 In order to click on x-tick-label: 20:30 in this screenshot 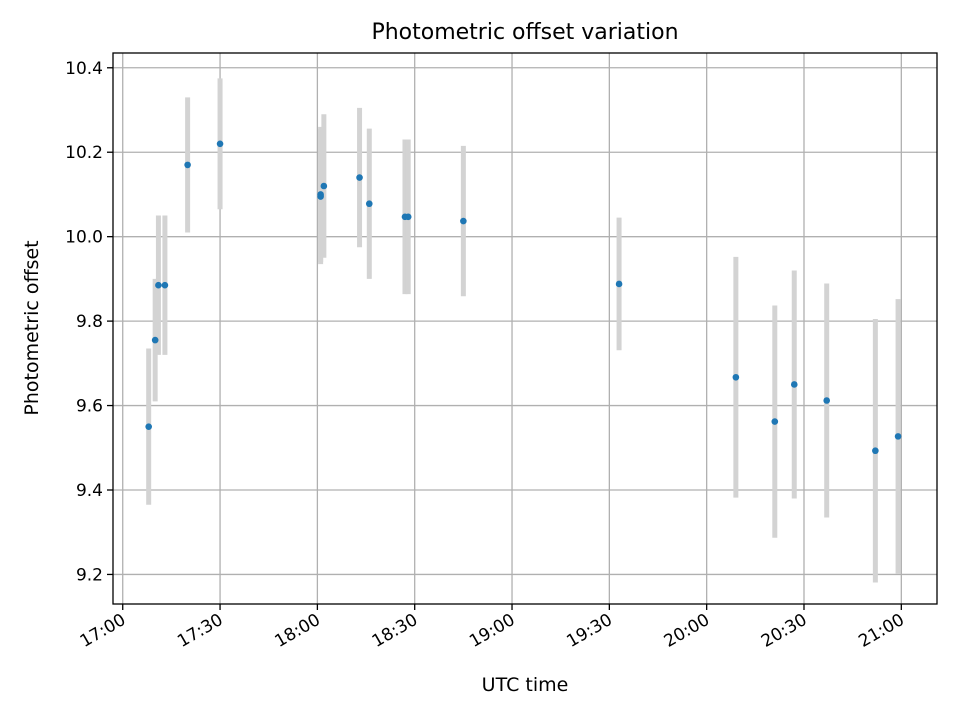, I will do `click(784, 631)`.